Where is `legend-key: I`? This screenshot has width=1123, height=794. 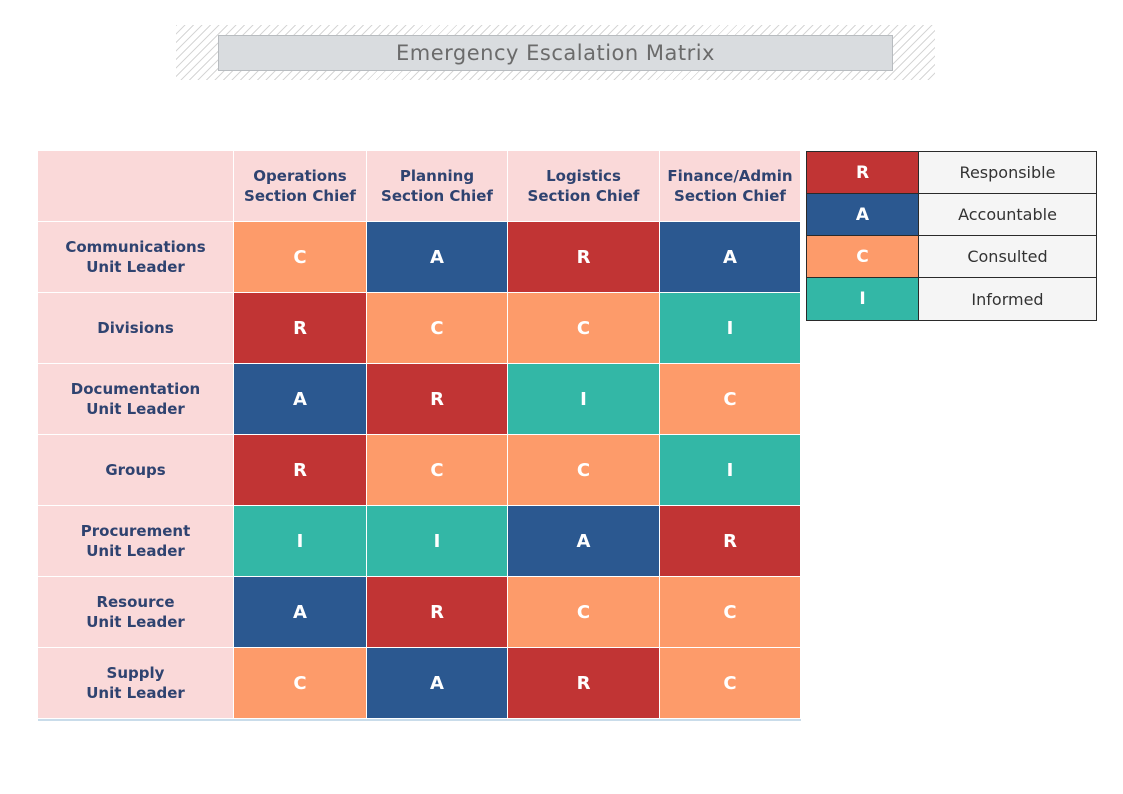 legend-key: I is located at coordinates (863, 299).